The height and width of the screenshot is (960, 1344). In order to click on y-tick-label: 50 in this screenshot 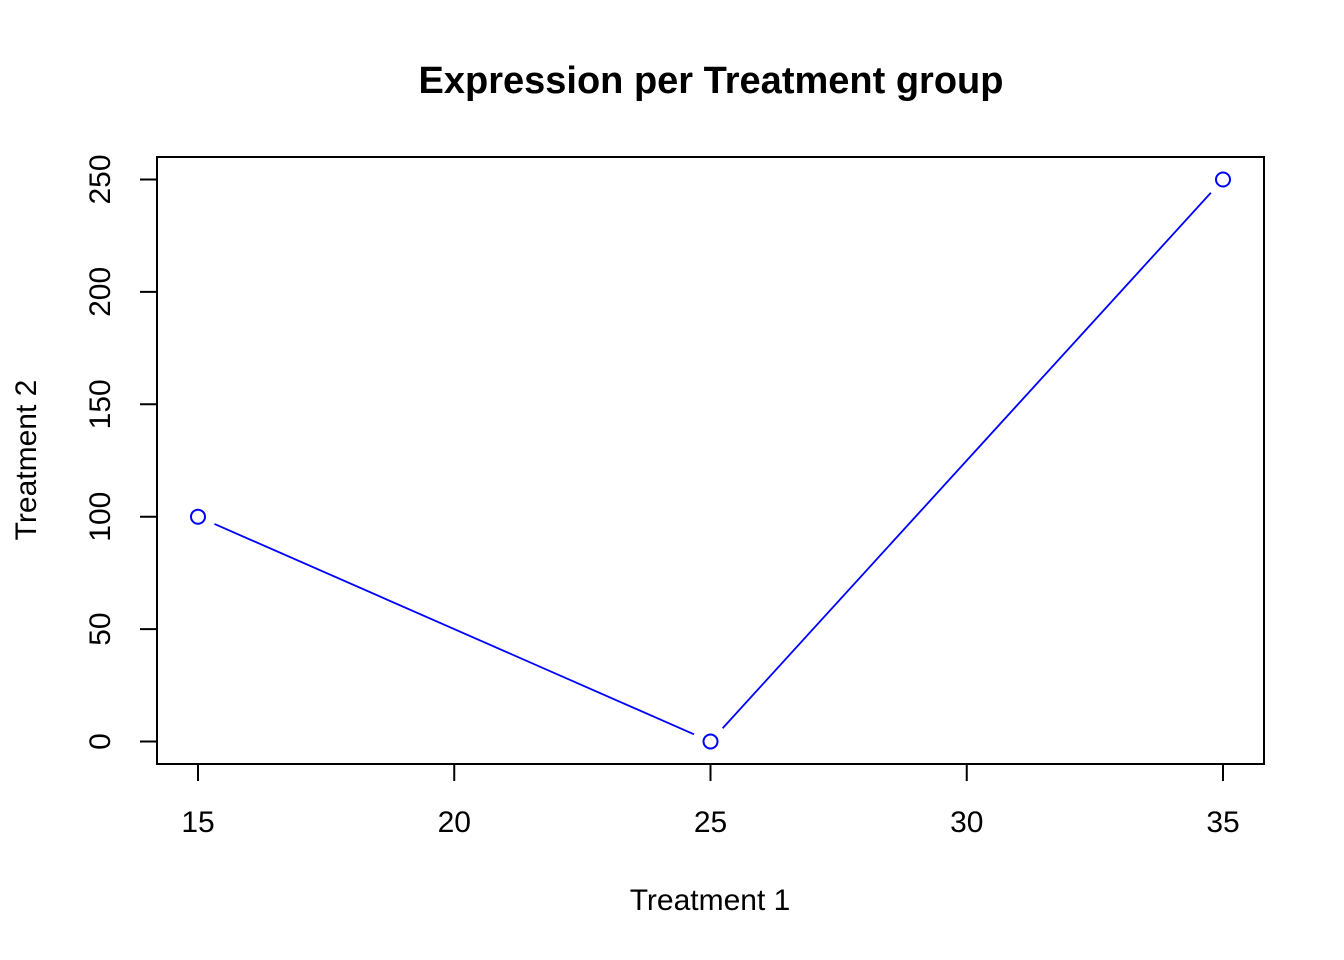, I will do `click(100, 628)`.